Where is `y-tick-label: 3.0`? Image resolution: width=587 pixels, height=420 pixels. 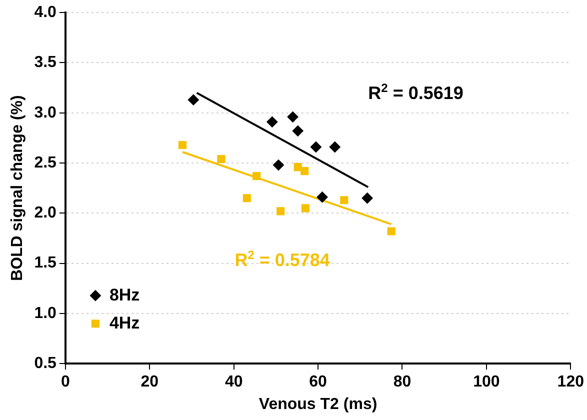 y-tick-label: 3.0 is located at coordinates (45, 113).